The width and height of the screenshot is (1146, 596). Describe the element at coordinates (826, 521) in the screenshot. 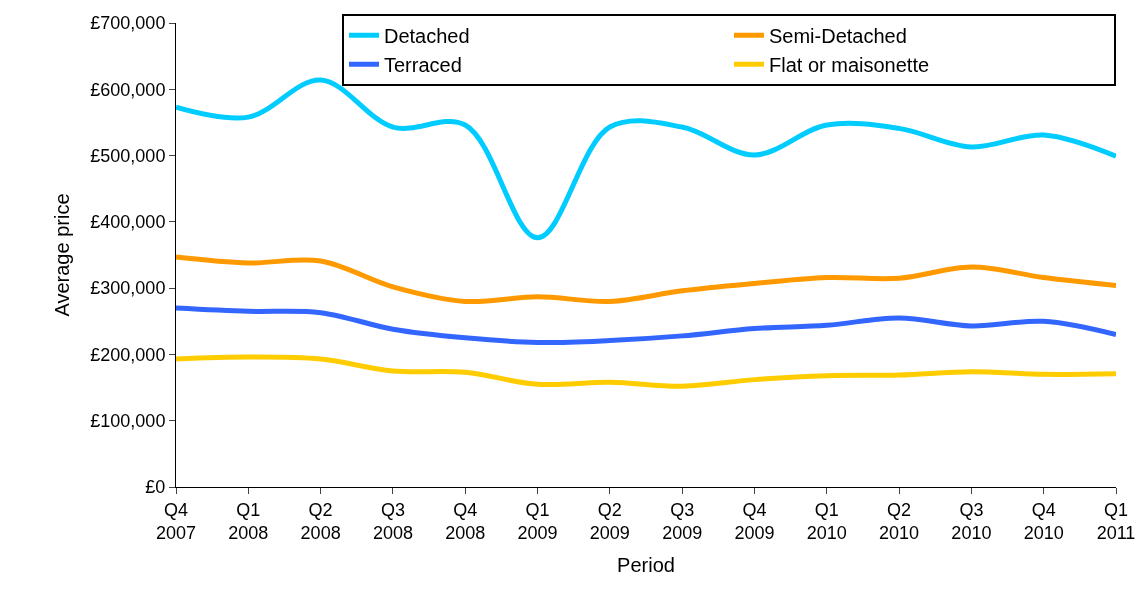

I see `x-tick-label: Q1 2010` at that location.